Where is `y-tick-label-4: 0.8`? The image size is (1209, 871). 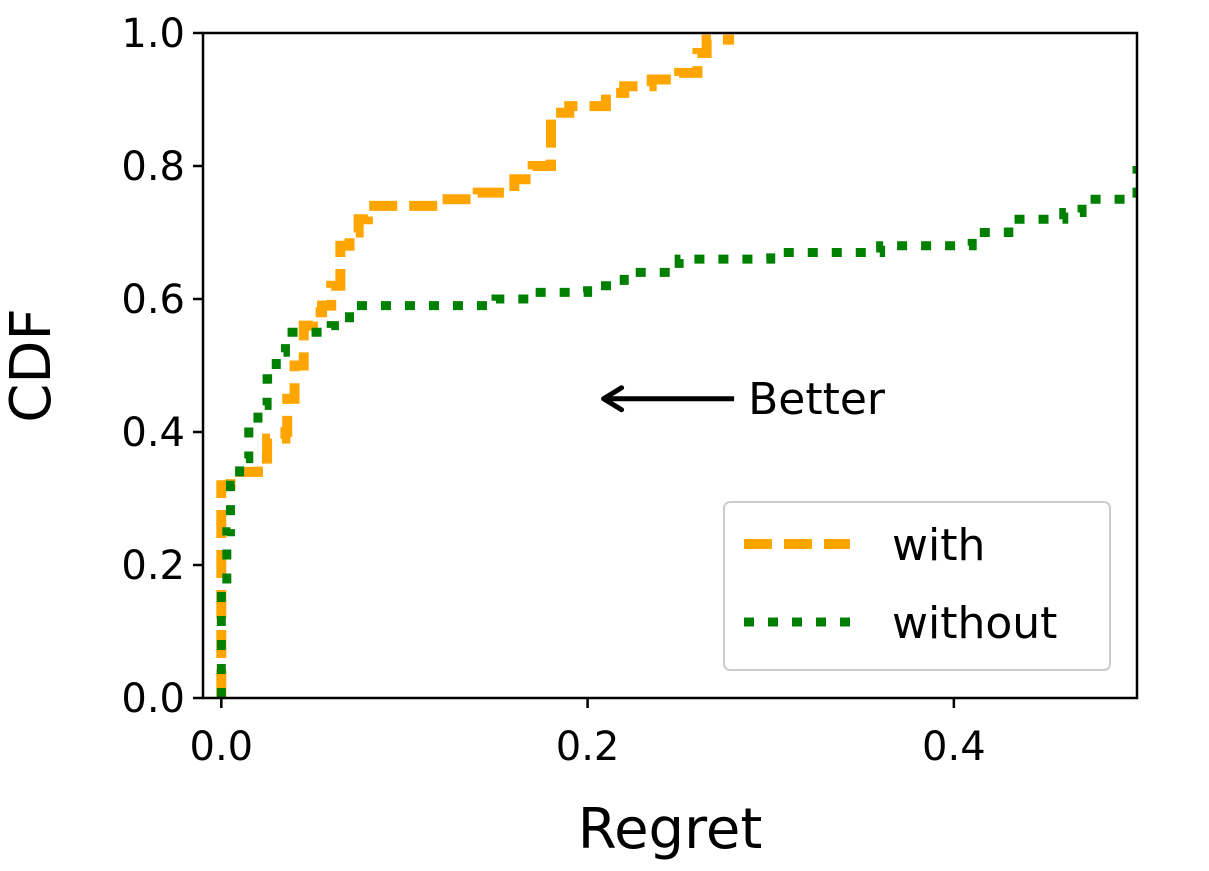
y-tick-label-4: 0.8 is located at coordinates (153, 167).